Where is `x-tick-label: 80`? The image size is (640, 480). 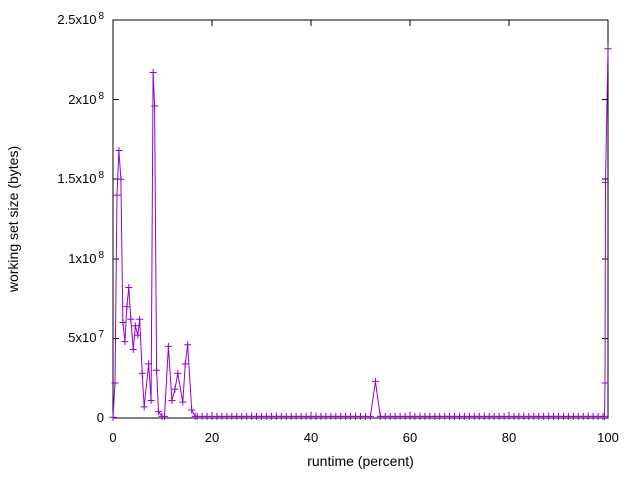
x-tick-label: 80 is located at coordinates (509, 437).